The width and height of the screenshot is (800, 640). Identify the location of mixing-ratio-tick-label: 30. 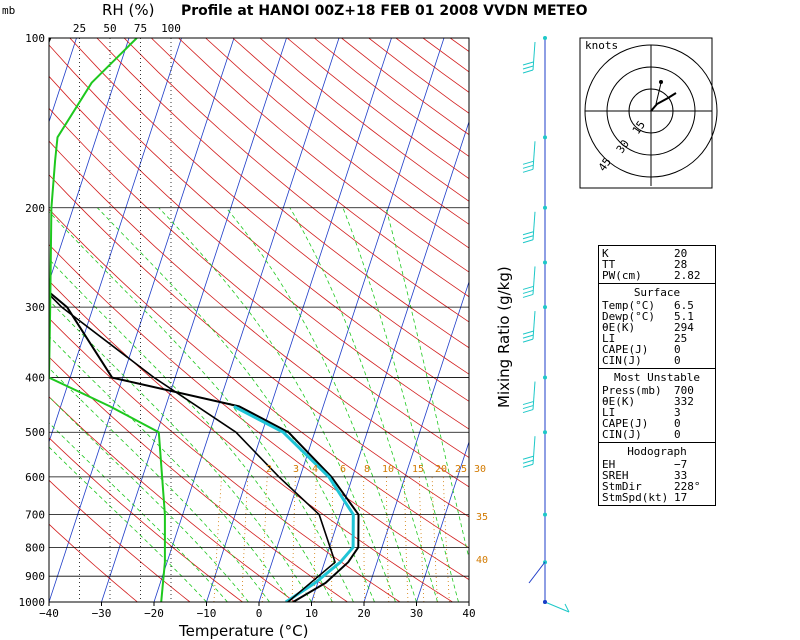
(480, 469).